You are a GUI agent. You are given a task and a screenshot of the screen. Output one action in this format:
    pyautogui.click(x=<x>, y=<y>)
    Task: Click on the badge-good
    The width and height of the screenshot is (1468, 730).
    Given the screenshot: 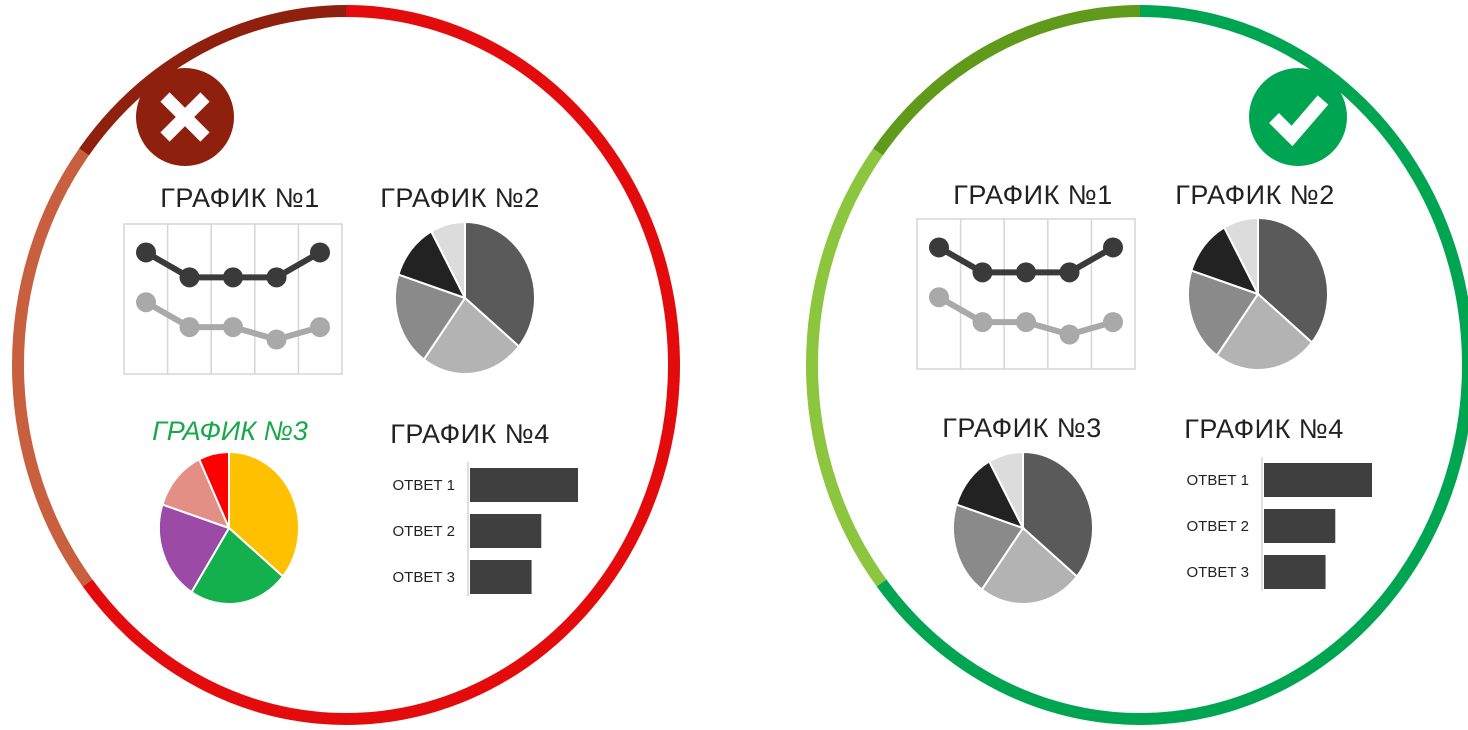 What is the action you would take?
    pyautogui.click(x=1298, y=117)
    